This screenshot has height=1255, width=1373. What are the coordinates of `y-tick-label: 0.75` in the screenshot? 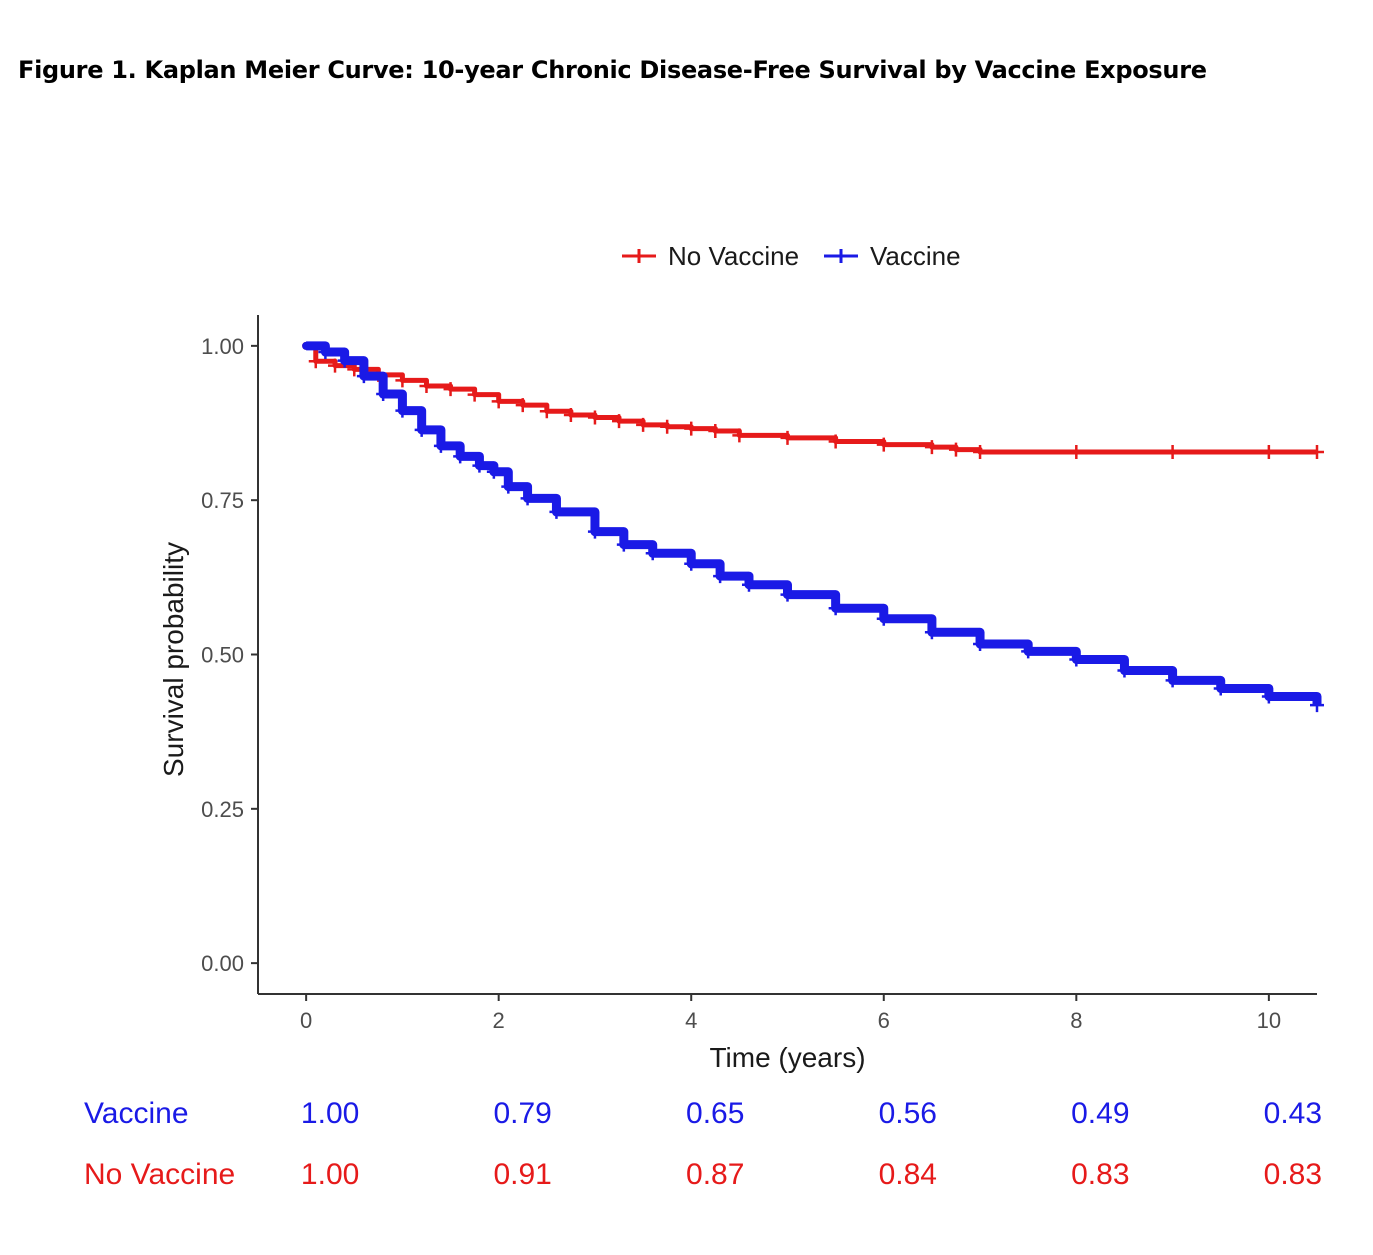 It's located at (222, 500).